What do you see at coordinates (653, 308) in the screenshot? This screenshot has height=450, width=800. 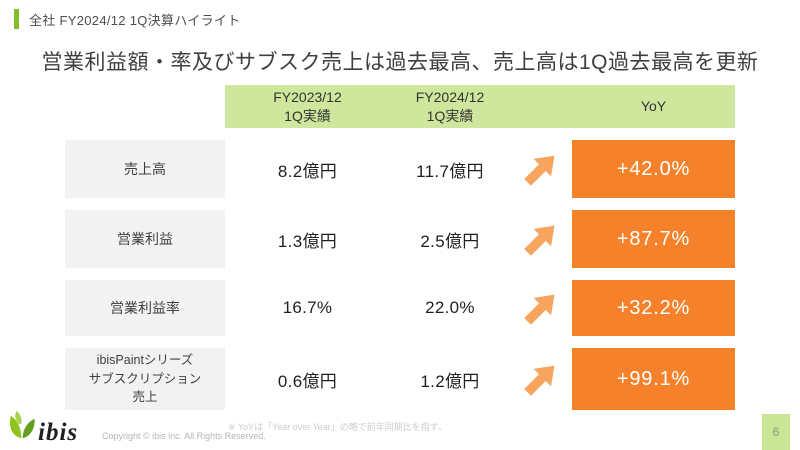 I see `operating-margin-yoy-badge: +32.2%` at bounding box center [653, 308].